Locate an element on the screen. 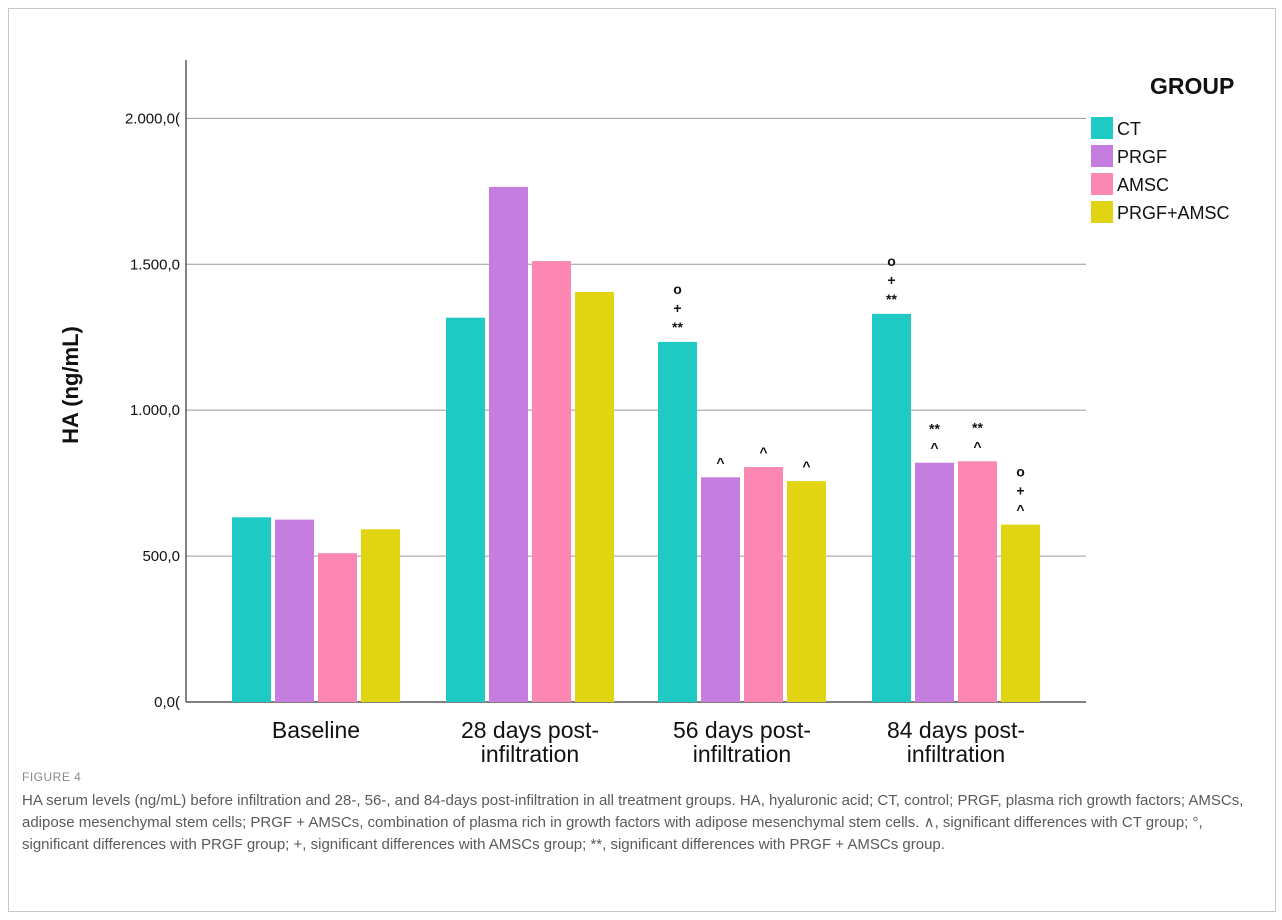 The height and width of the screenshot is (920, 1282). category-label: 84 days post- is located at coordinates (956, 730).